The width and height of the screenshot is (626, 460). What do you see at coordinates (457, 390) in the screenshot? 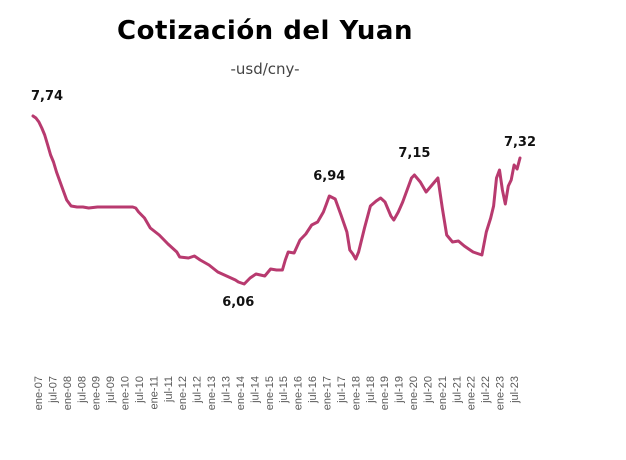
I see `x-tick-label: jul-21` at bounding box center [457, 390].